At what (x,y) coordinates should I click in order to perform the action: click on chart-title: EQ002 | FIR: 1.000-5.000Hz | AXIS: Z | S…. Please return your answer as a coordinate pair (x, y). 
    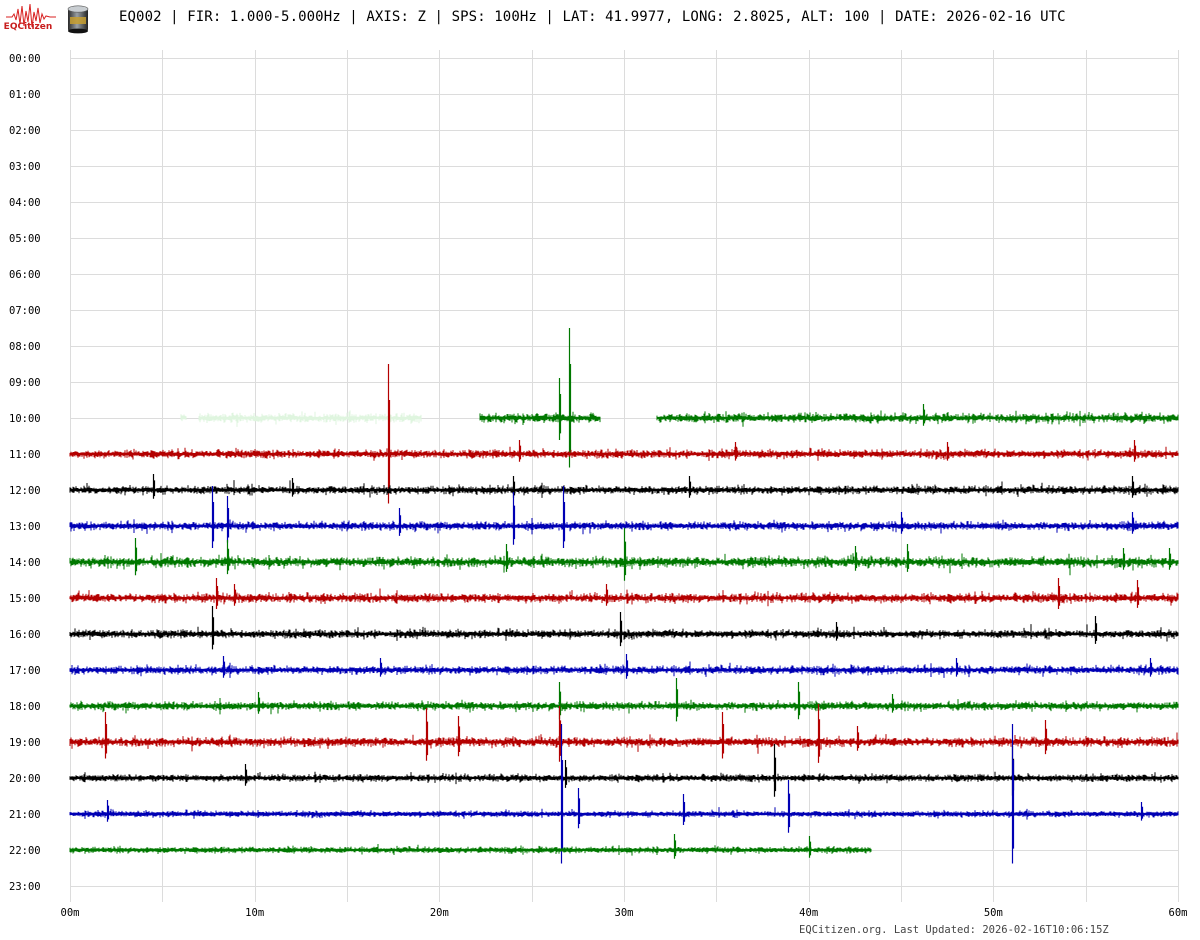
    Looking at the image, I should click on (592, 17).